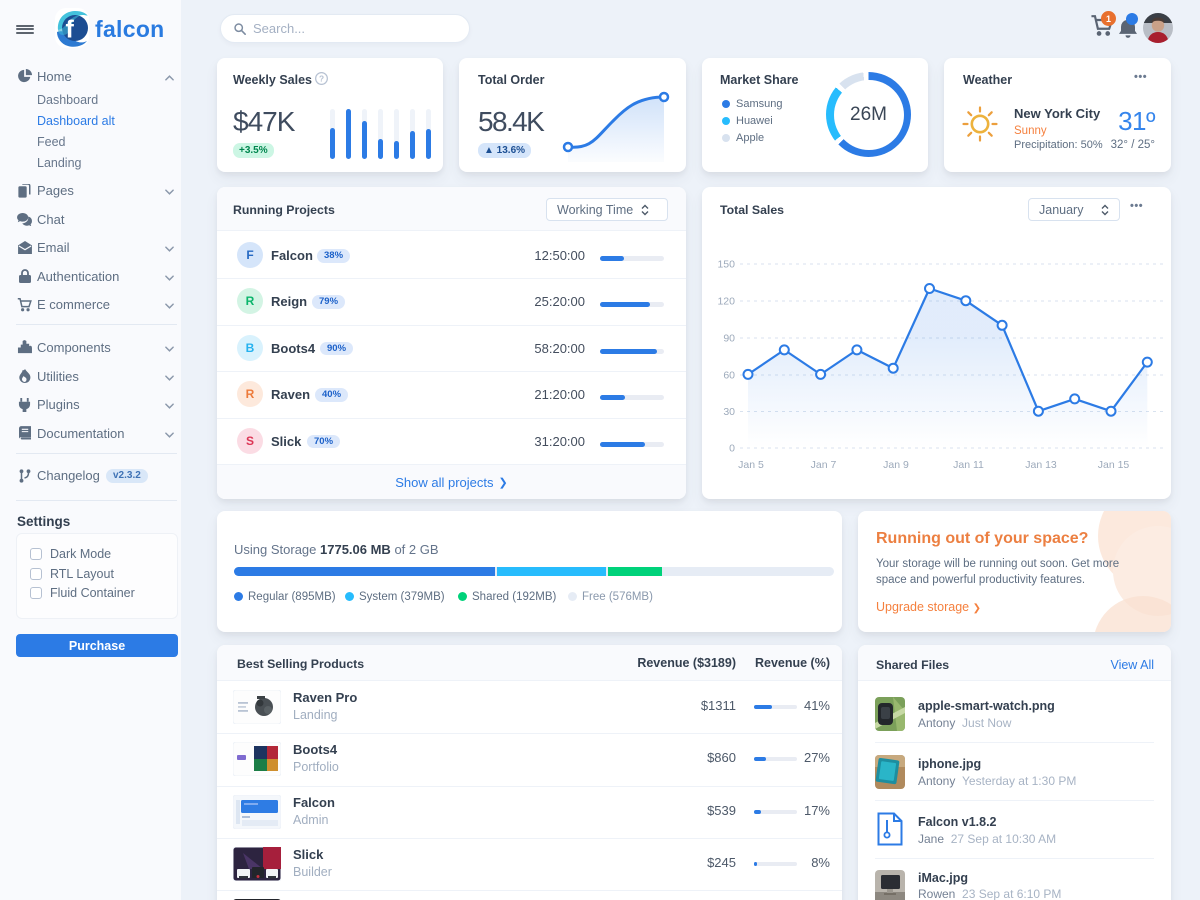 This screenshot has height=900, width=1200. I want to click on svg-text: Jan 11, so click(968, 465).